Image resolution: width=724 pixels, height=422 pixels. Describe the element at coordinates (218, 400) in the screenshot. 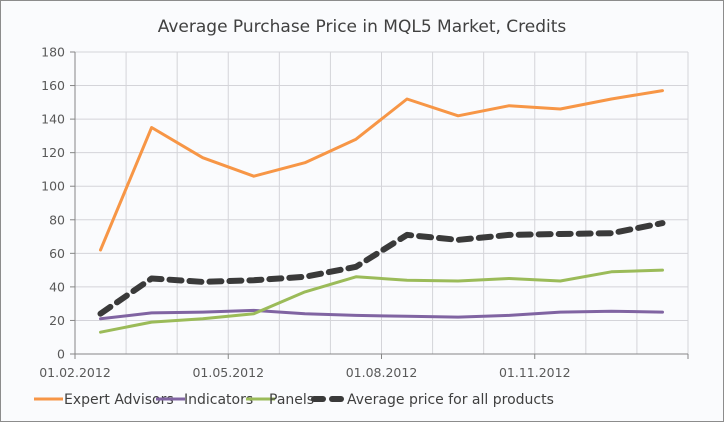

I see `legend-label: Indicators` at that location.